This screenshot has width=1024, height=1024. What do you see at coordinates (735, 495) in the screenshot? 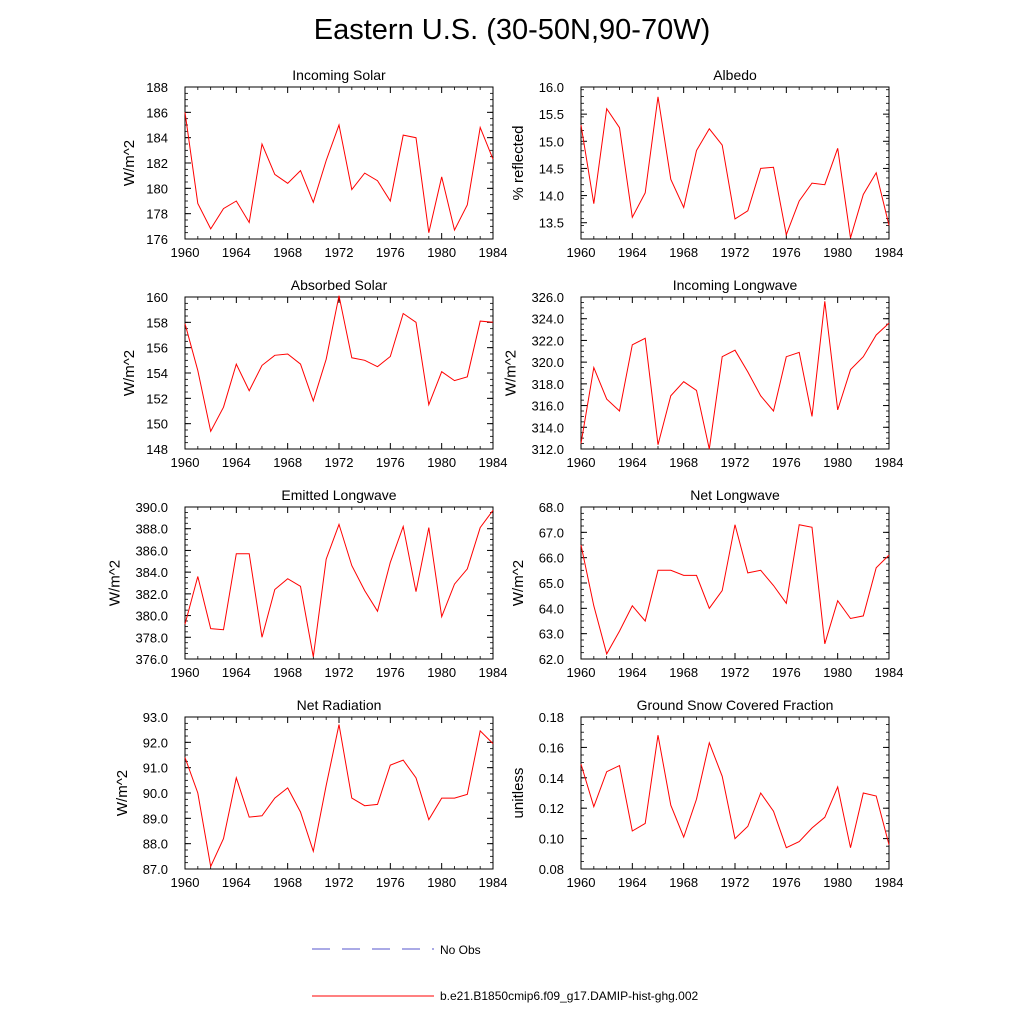
I see `panel-title: Net Longwave` at bounding box center [735, 495].